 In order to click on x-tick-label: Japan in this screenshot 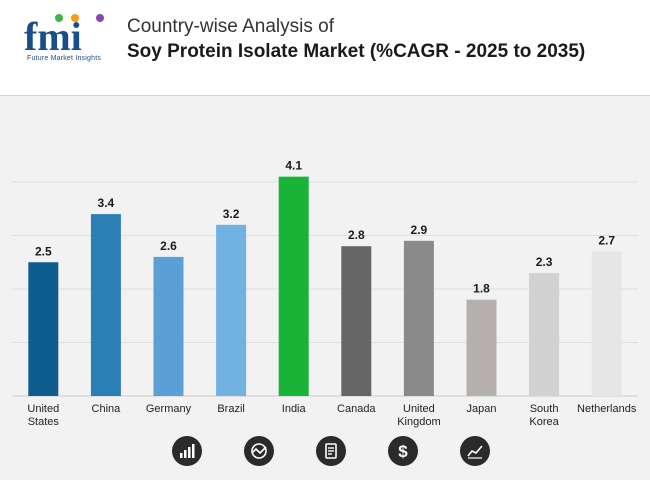, I will do `click(482, 409)`.